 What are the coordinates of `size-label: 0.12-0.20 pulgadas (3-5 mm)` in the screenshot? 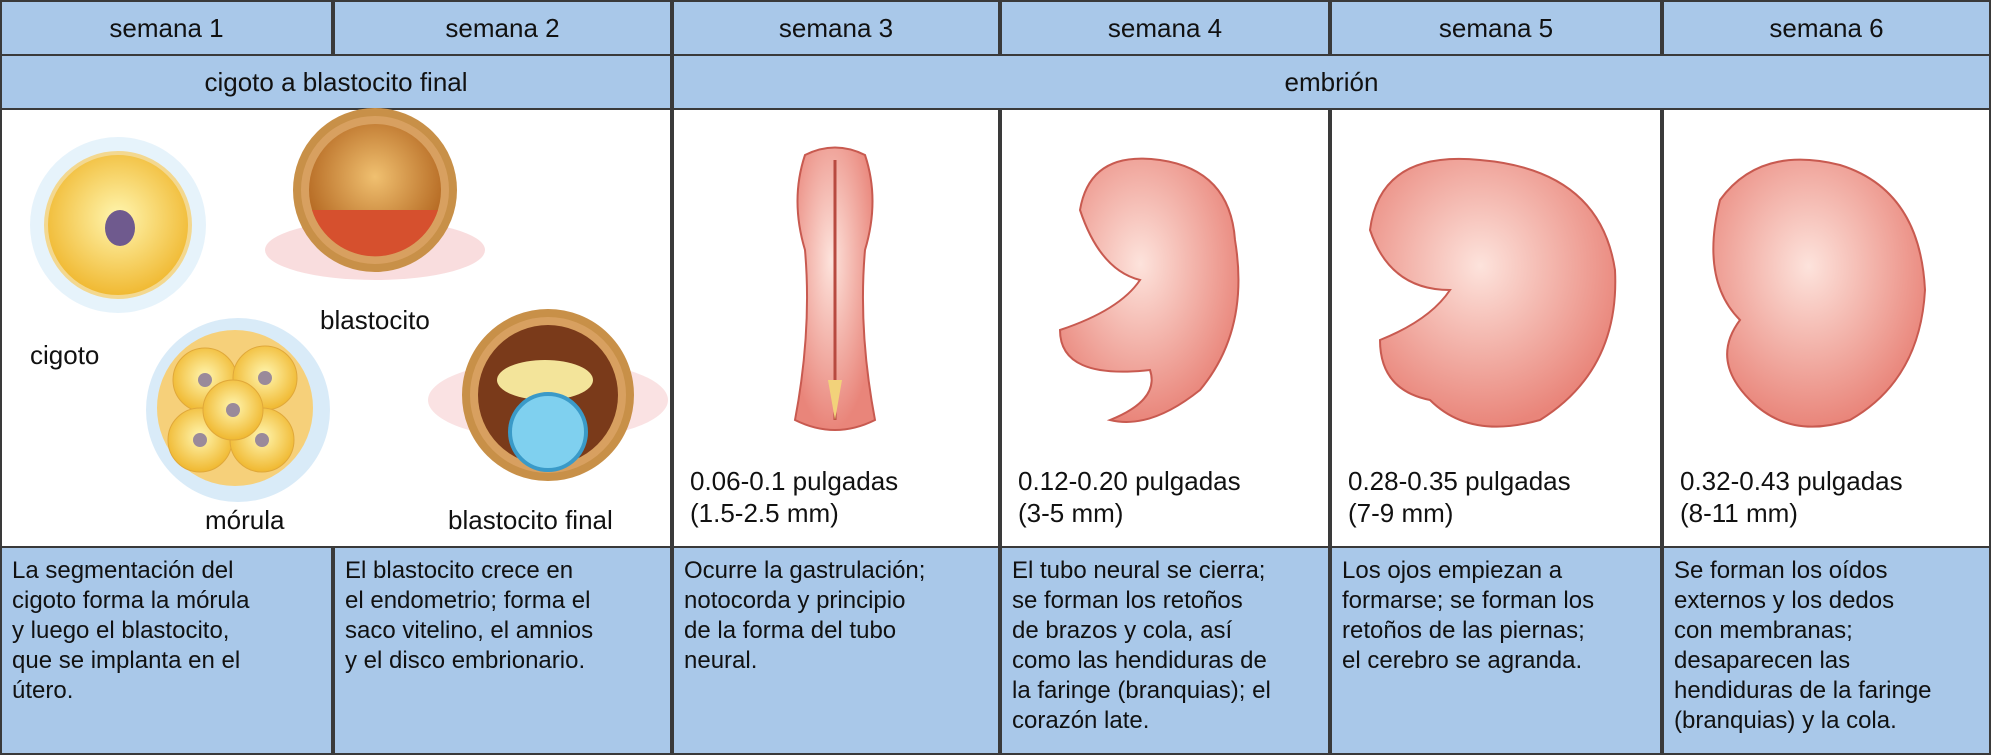 It's located at (1129, 497).